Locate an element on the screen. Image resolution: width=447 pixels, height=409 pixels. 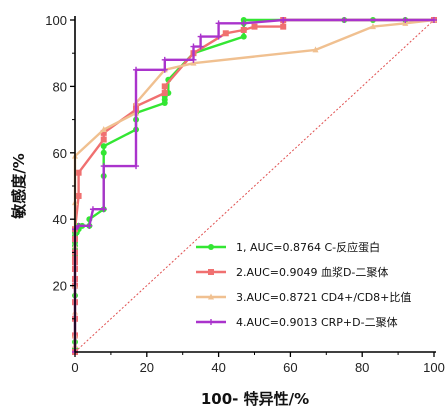
x-tick-label: 100 is located at coordinates (434, 367).